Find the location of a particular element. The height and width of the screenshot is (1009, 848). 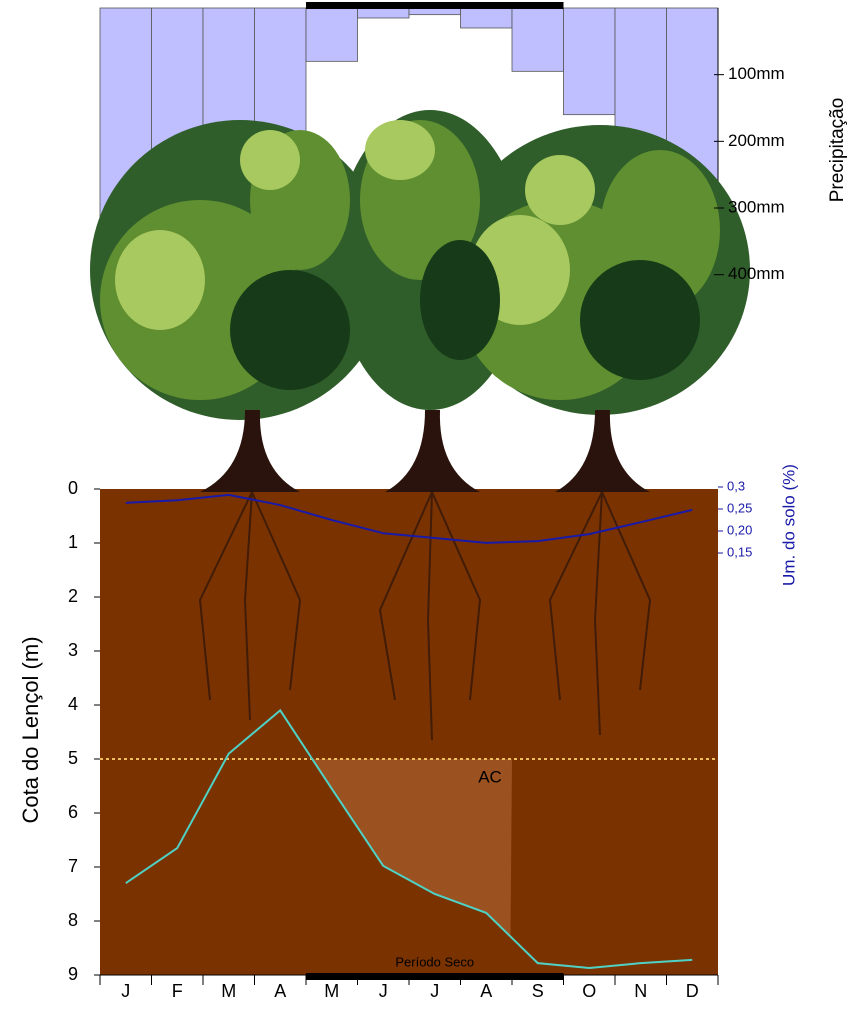

x-tick-label: O is located at coordinates (589, 991).